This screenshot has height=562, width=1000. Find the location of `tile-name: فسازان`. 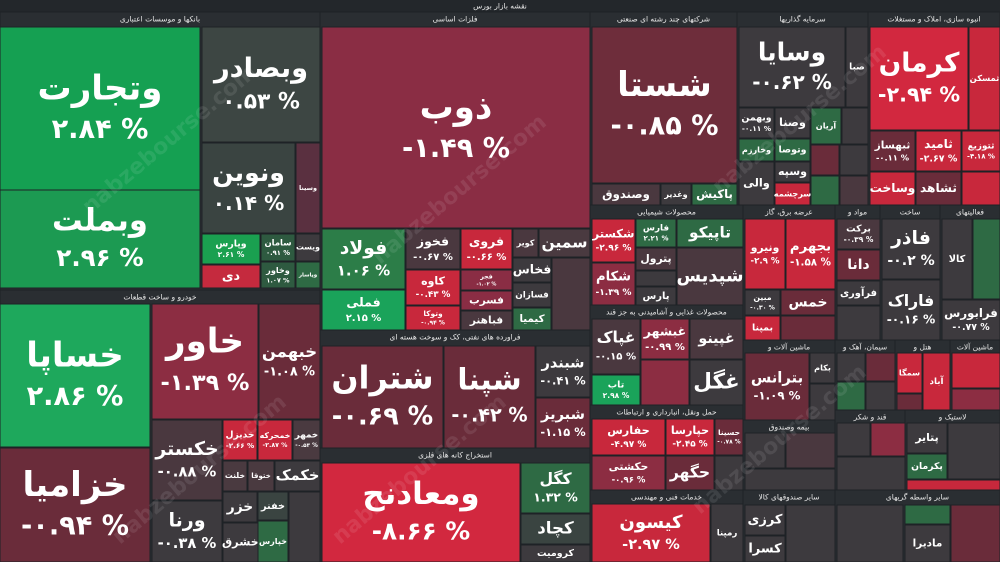

tile-name: فسازان is located at coordinates (532, 296).